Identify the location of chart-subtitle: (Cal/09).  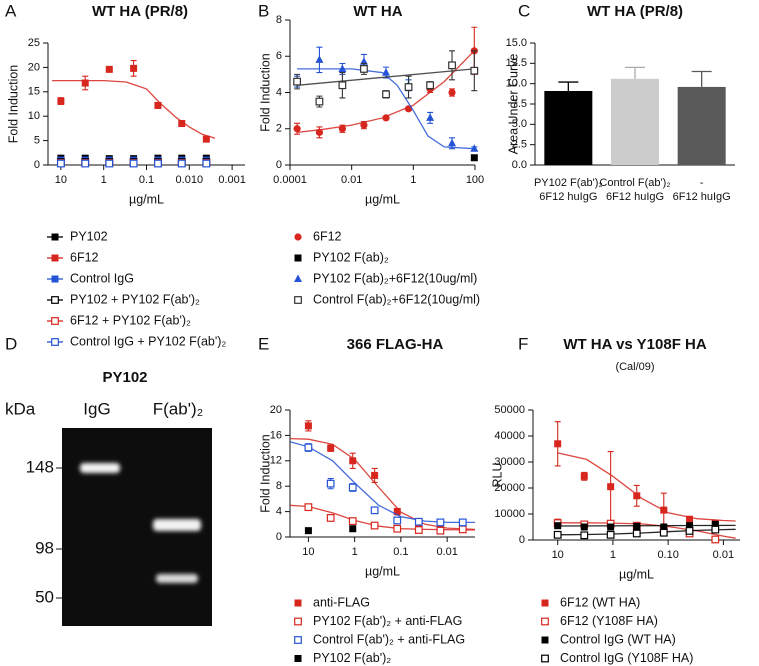
(634, 367).